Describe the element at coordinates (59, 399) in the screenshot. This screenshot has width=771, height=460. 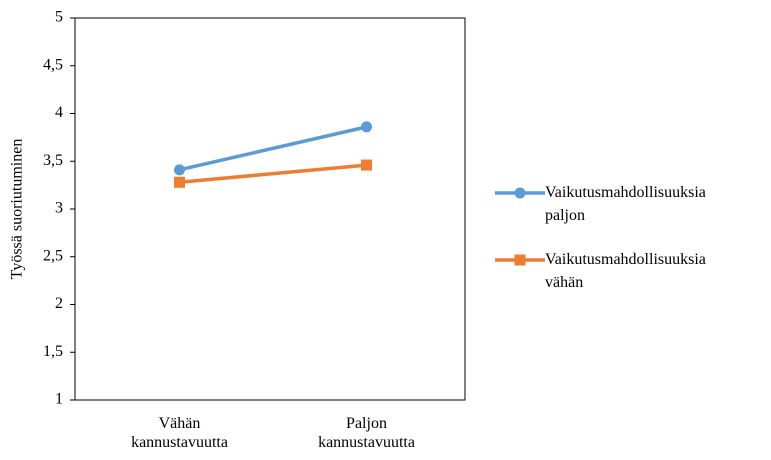
I see `y-tick-label: 1` at that location.